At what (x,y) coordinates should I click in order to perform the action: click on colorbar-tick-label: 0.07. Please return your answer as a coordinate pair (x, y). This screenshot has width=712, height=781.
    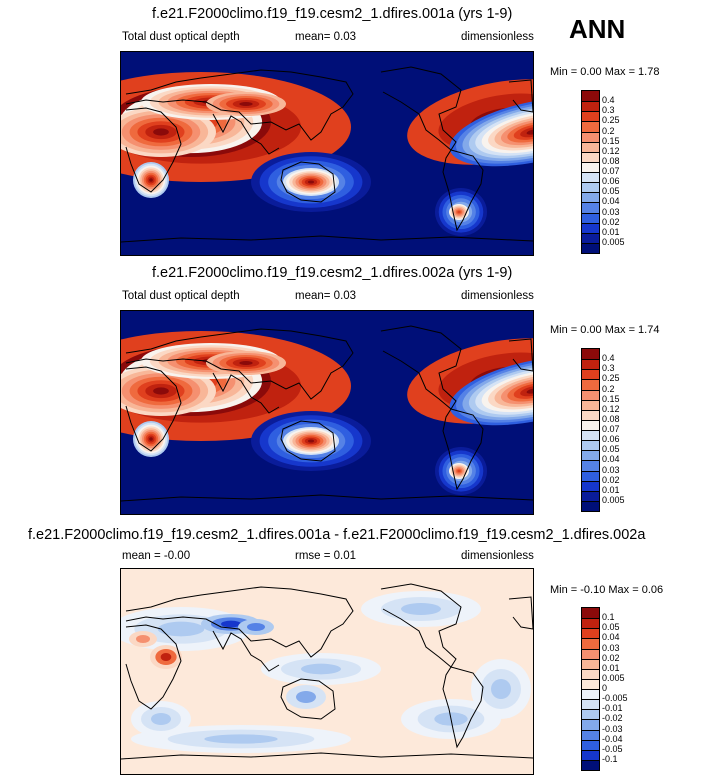
    Looking at the image, I should click on (611, 429).